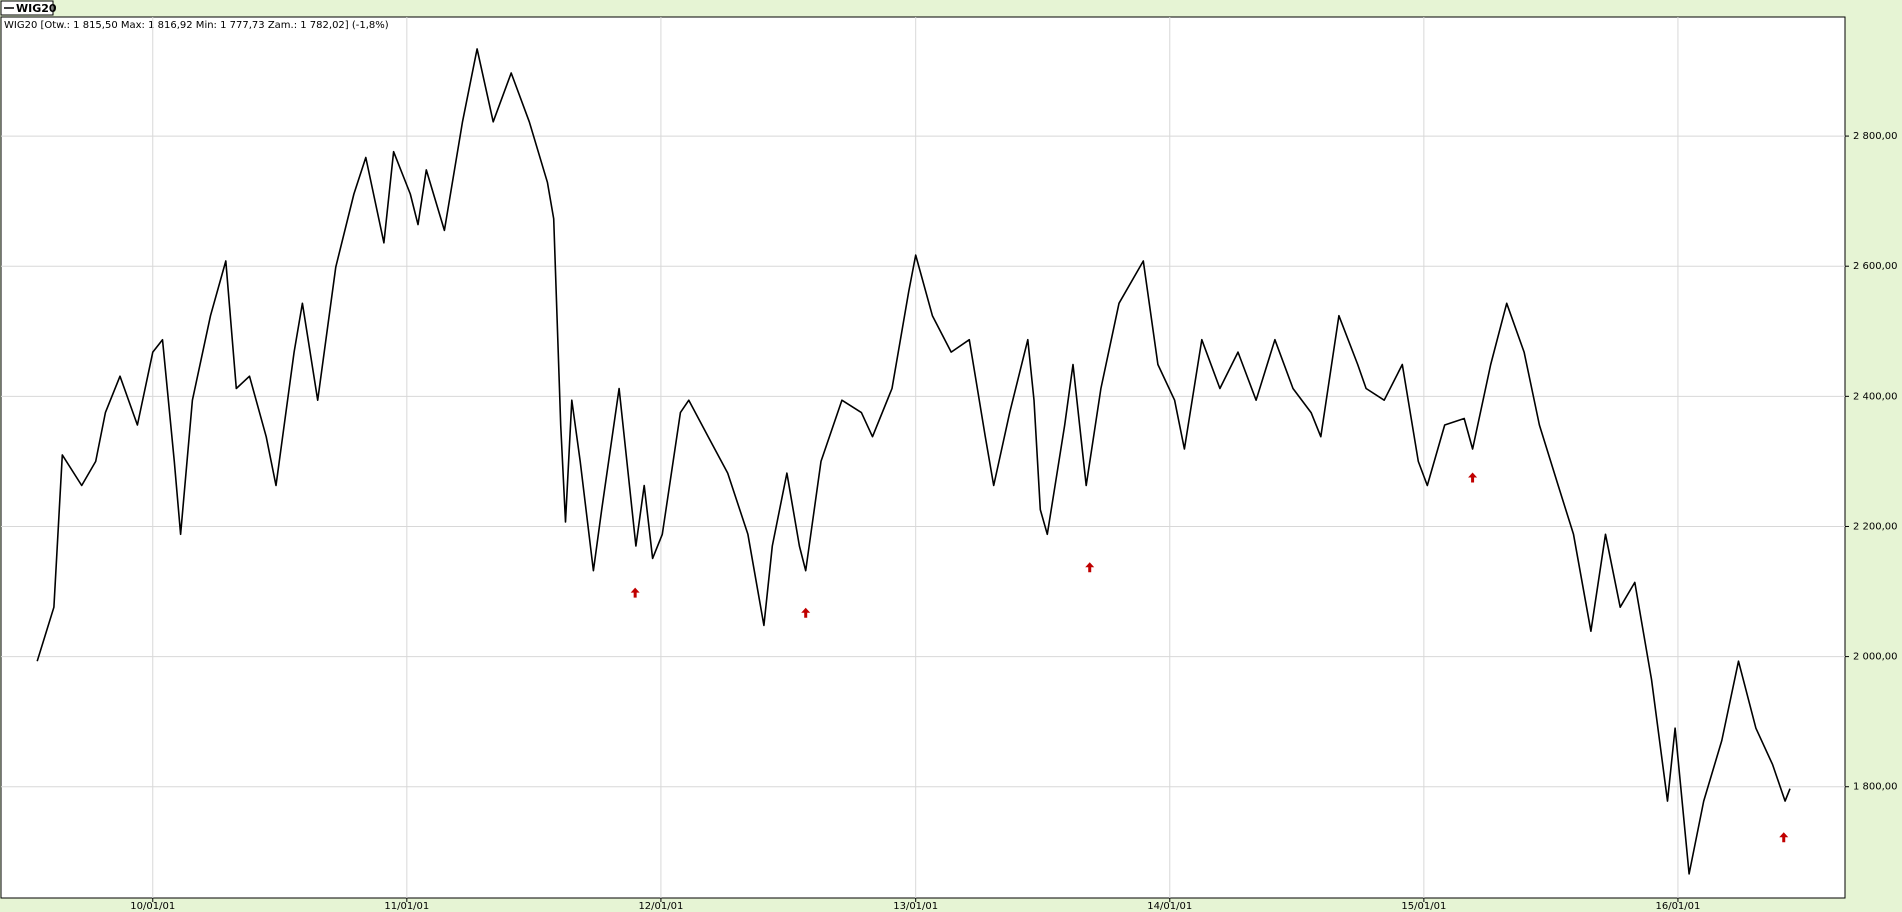 This screenshot has width=1902, height=912. Describe the element at coordinates (1169, 906) in the screenshot. I see `x-tick-label: 14/01/01` at that location.